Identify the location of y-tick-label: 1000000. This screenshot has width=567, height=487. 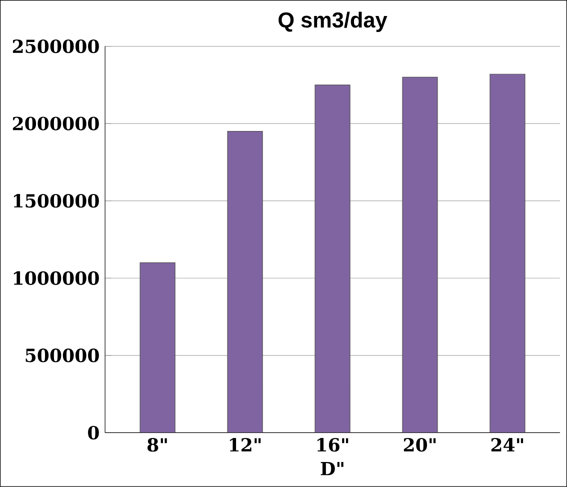
(56, 278).